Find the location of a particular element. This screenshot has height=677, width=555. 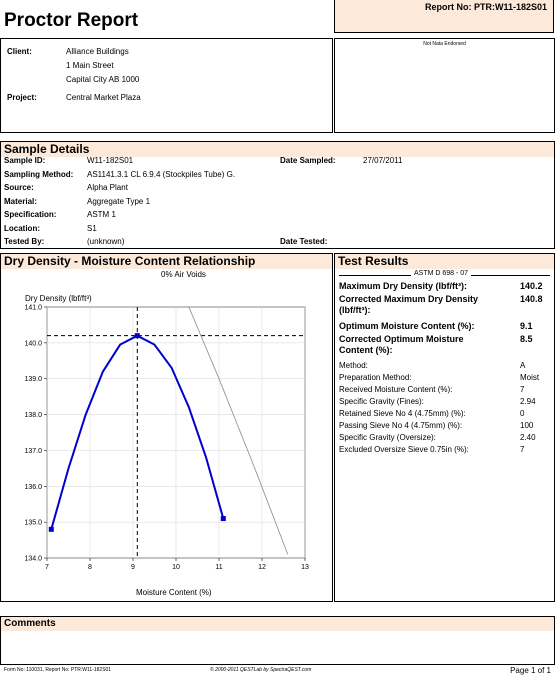

result-main-value: 9.1 is located at coordinates (526, 326).